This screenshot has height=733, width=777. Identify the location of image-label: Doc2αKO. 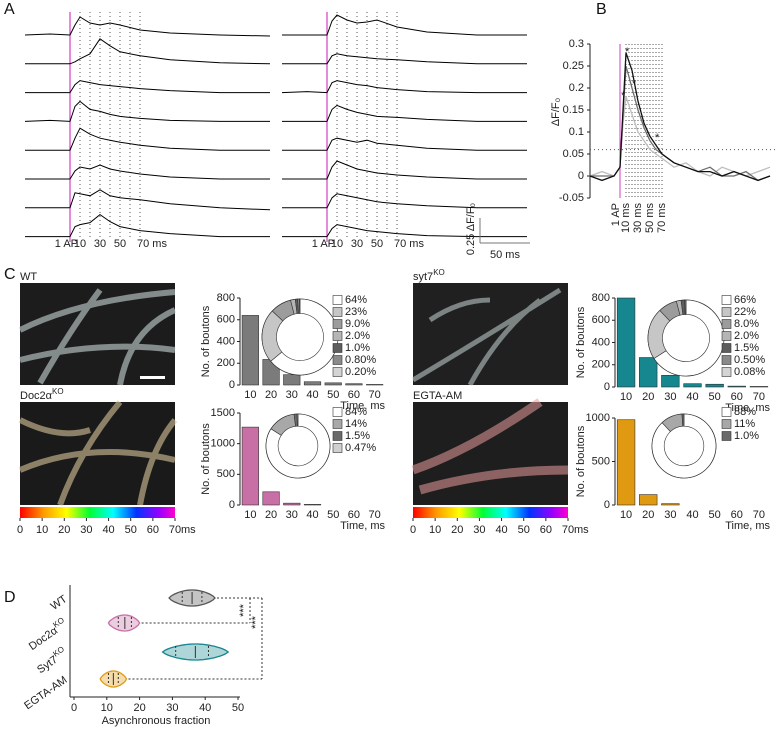
(42, 394).